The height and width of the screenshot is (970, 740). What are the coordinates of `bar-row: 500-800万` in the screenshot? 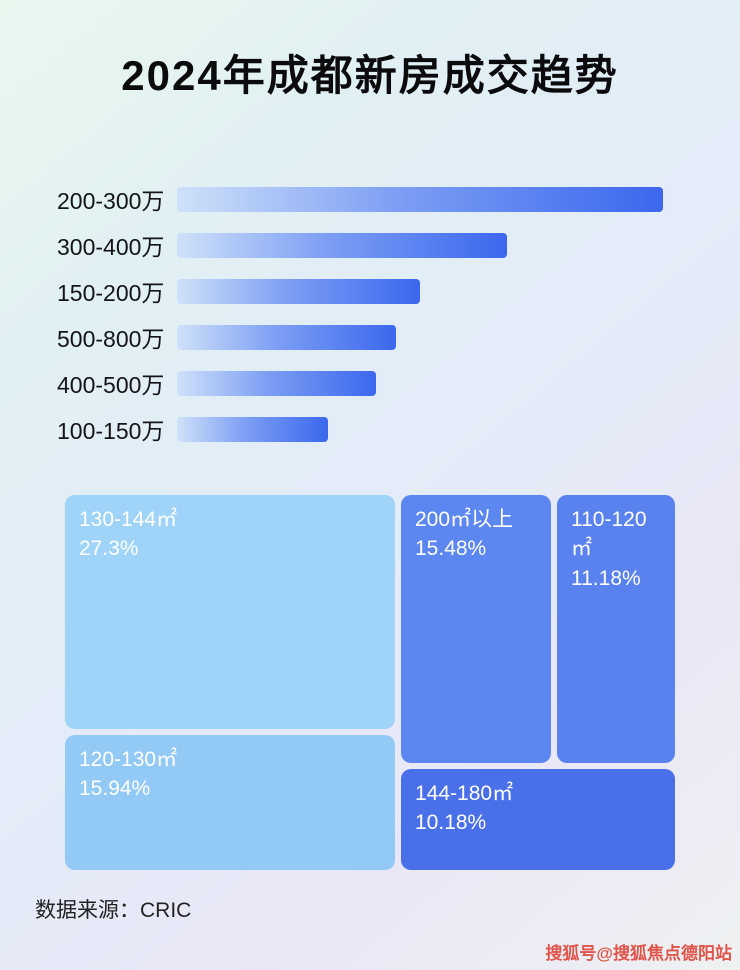 It's located at (360, 338).